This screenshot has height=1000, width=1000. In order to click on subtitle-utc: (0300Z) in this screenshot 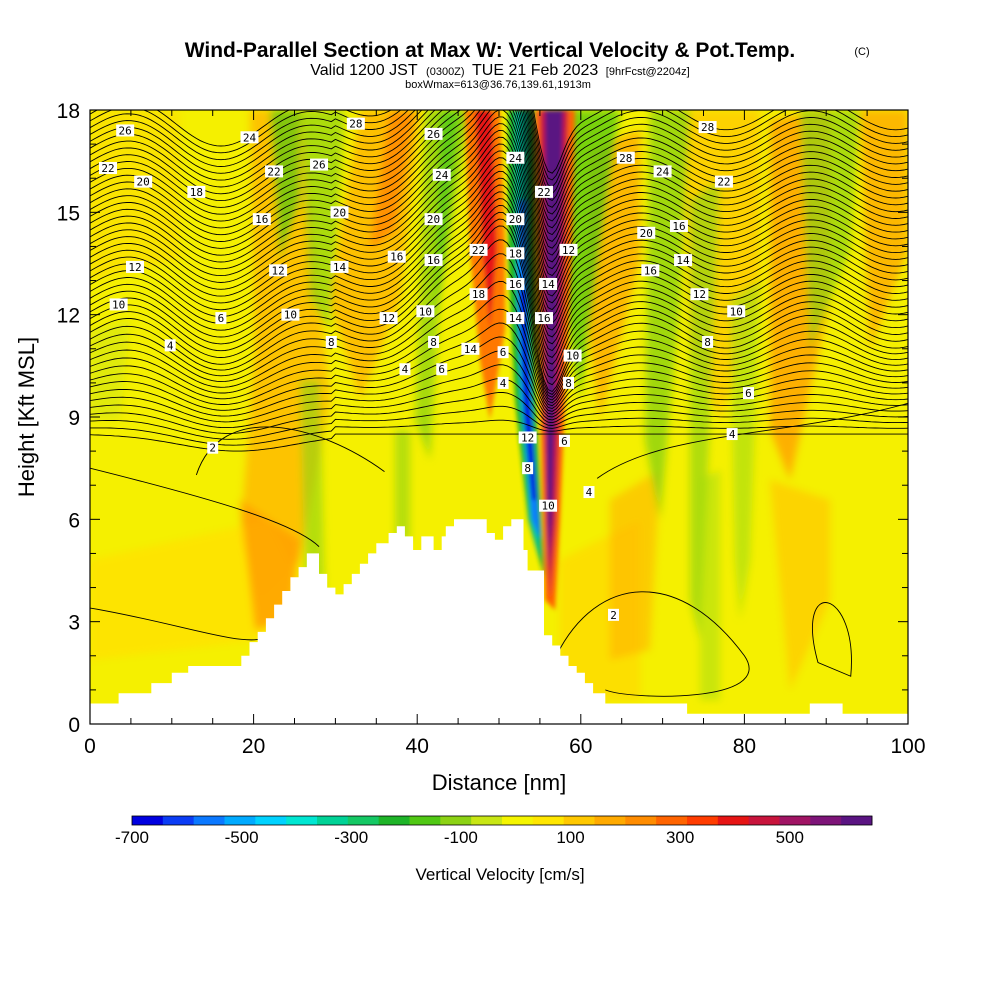, I will do `click(445, 72)`.